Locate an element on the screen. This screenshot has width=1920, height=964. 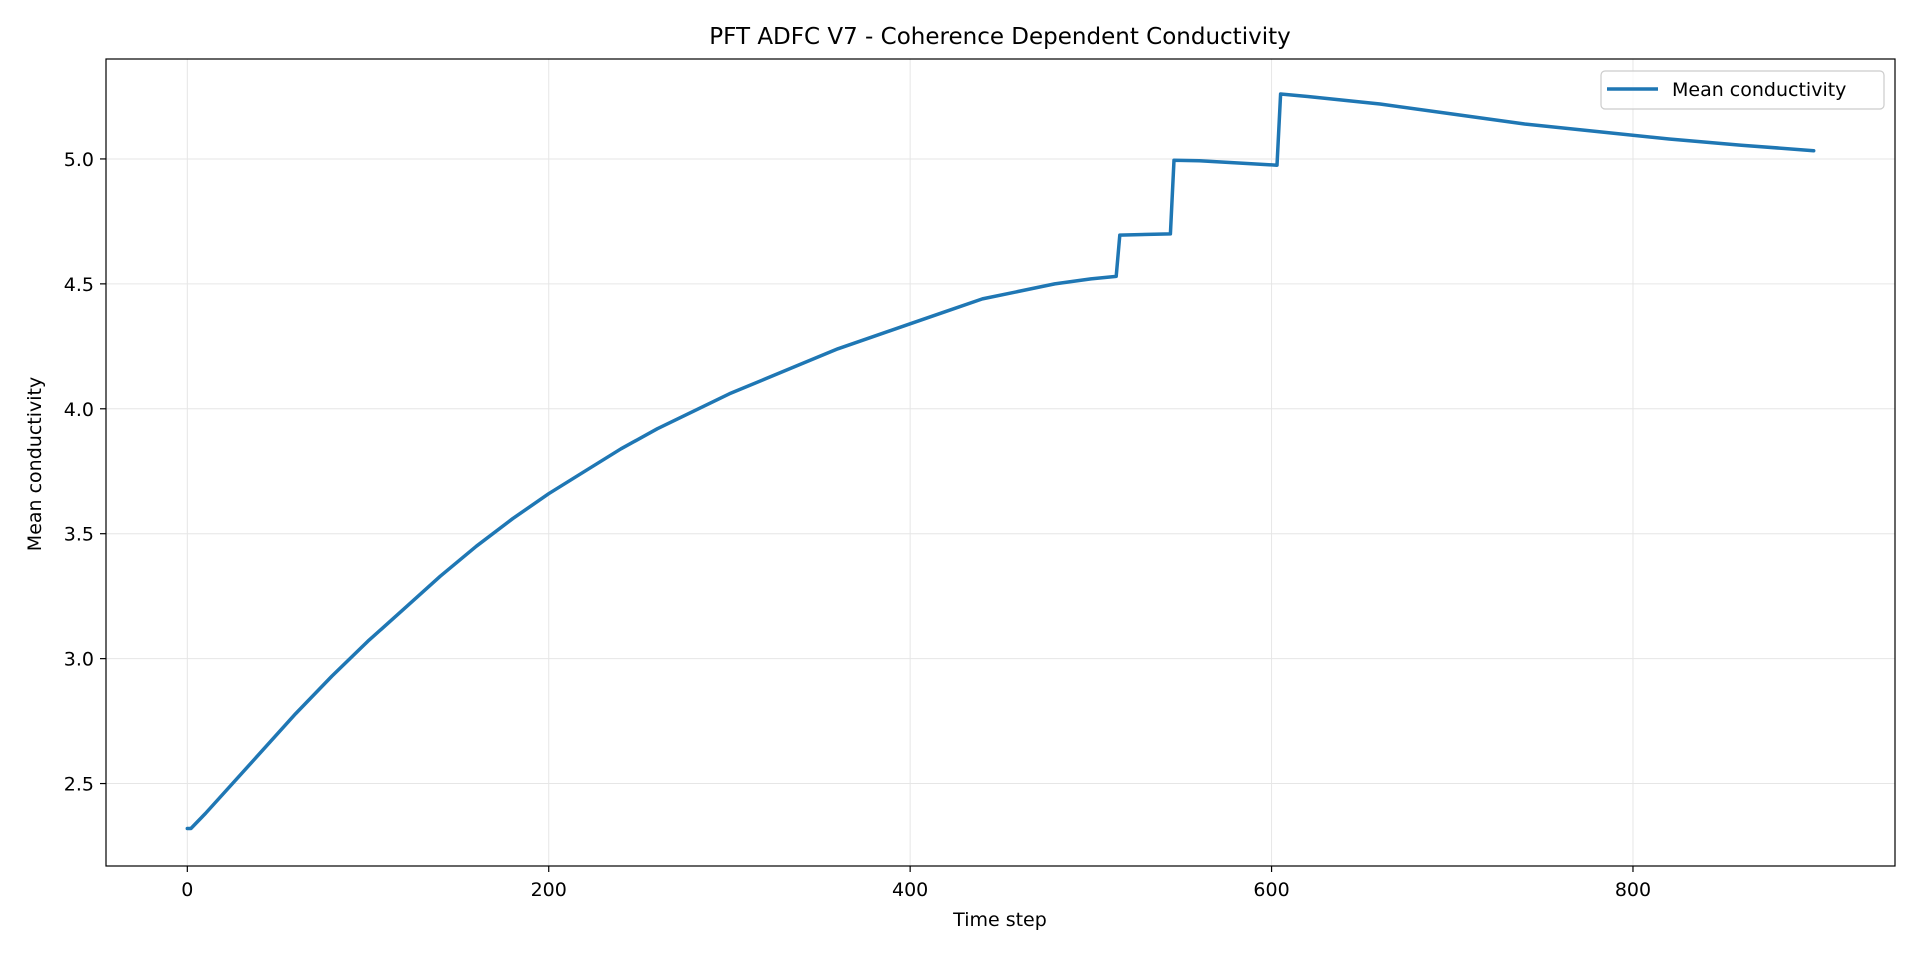
x-axis: 0 200 400 600 800 is located at coordinates (916, 883).